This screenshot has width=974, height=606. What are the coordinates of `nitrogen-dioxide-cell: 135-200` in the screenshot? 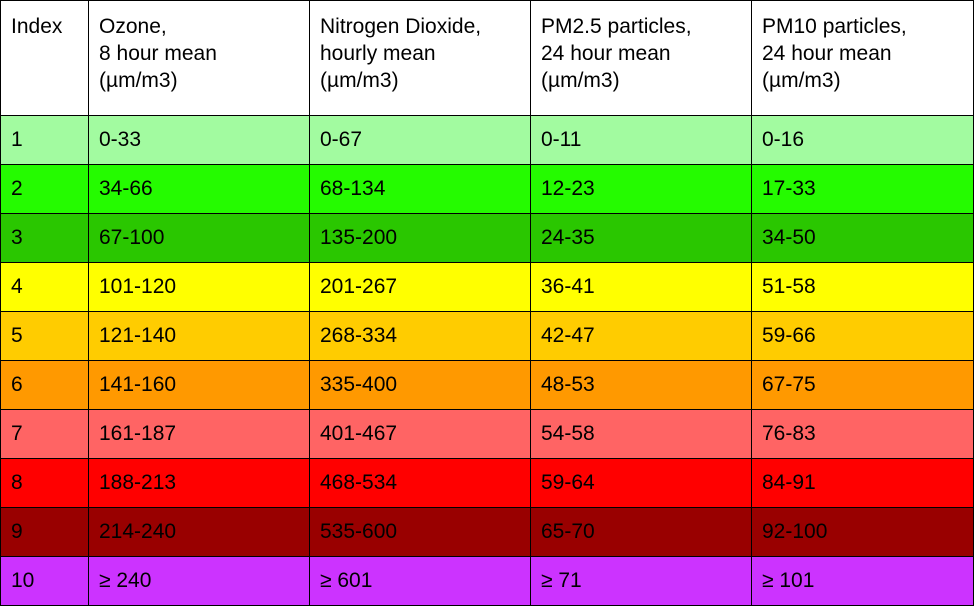 It's located at (420, 238).